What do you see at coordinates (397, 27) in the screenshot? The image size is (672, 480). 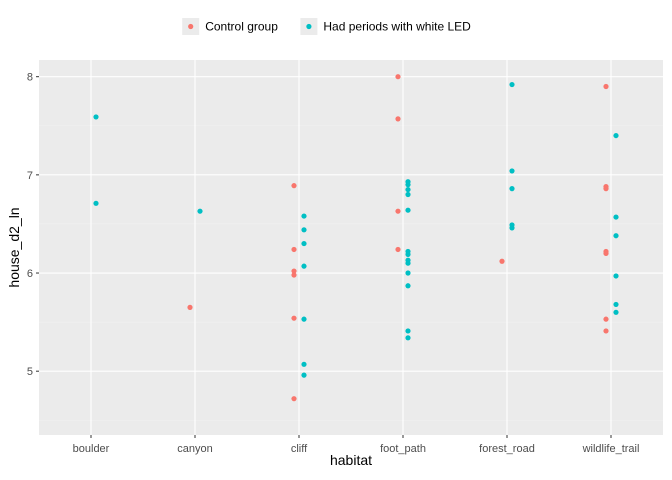 I see `legend-label: Had periods with white LED` at bounding box center [397, 27].